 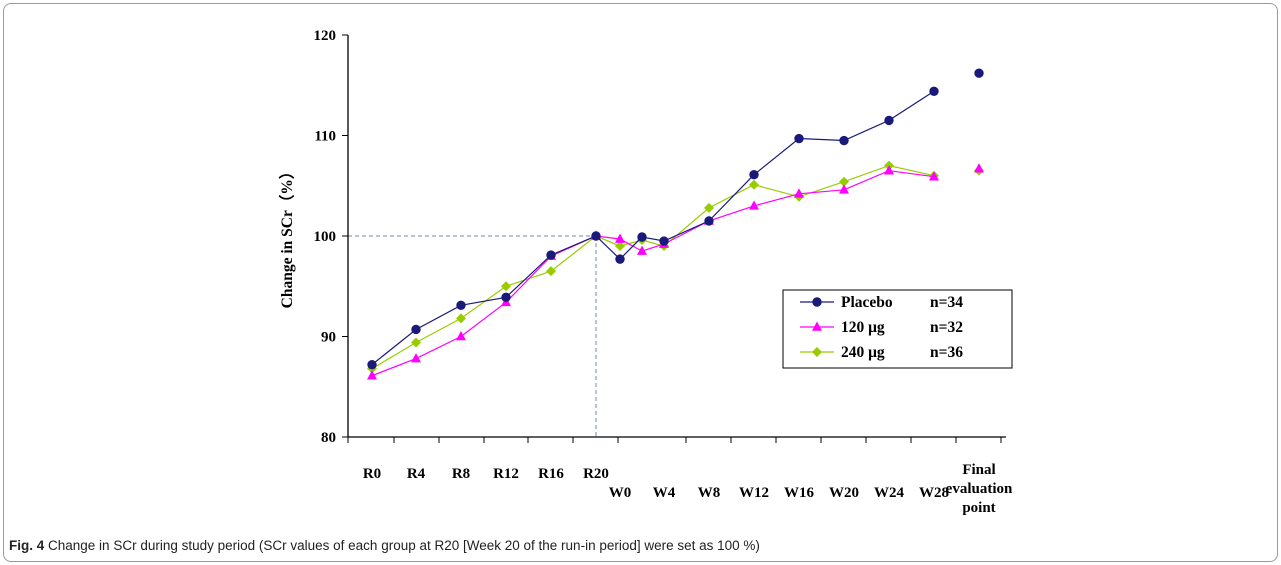 I want to click on x-tick-label: R0, so click(x=372, y=474).